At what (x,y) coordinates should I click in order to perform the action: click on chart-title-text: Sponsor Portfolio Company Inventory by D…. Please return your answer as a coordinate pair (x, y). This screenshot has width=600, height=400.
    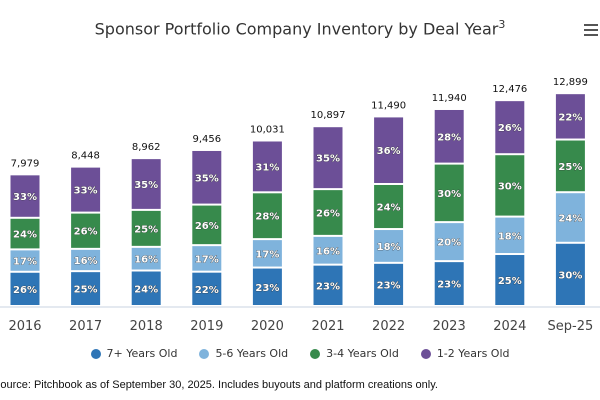
    Looking at the image, I should click on (296, 29).